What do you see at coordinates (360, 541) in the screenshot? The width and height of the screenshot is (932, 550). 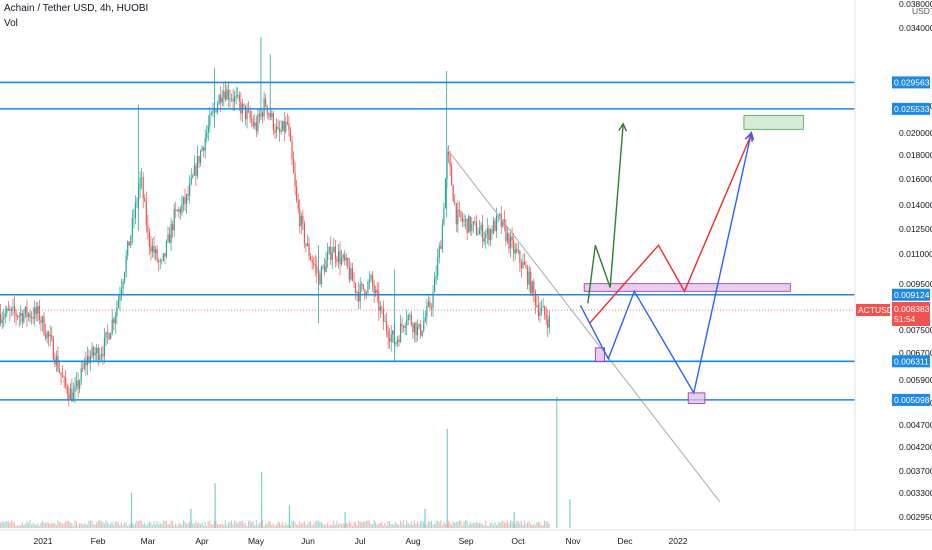 I see `time-tick-label: Jul` at bounding box center [360, 541].